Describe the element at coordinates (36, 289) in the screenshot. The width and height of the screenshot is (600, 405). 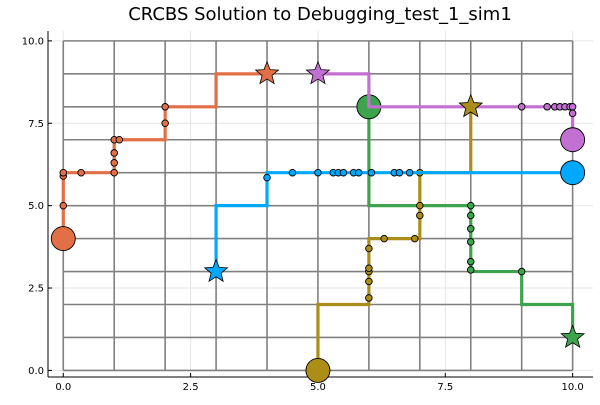
I see `y-tick-label-1: 2.5` at that location.